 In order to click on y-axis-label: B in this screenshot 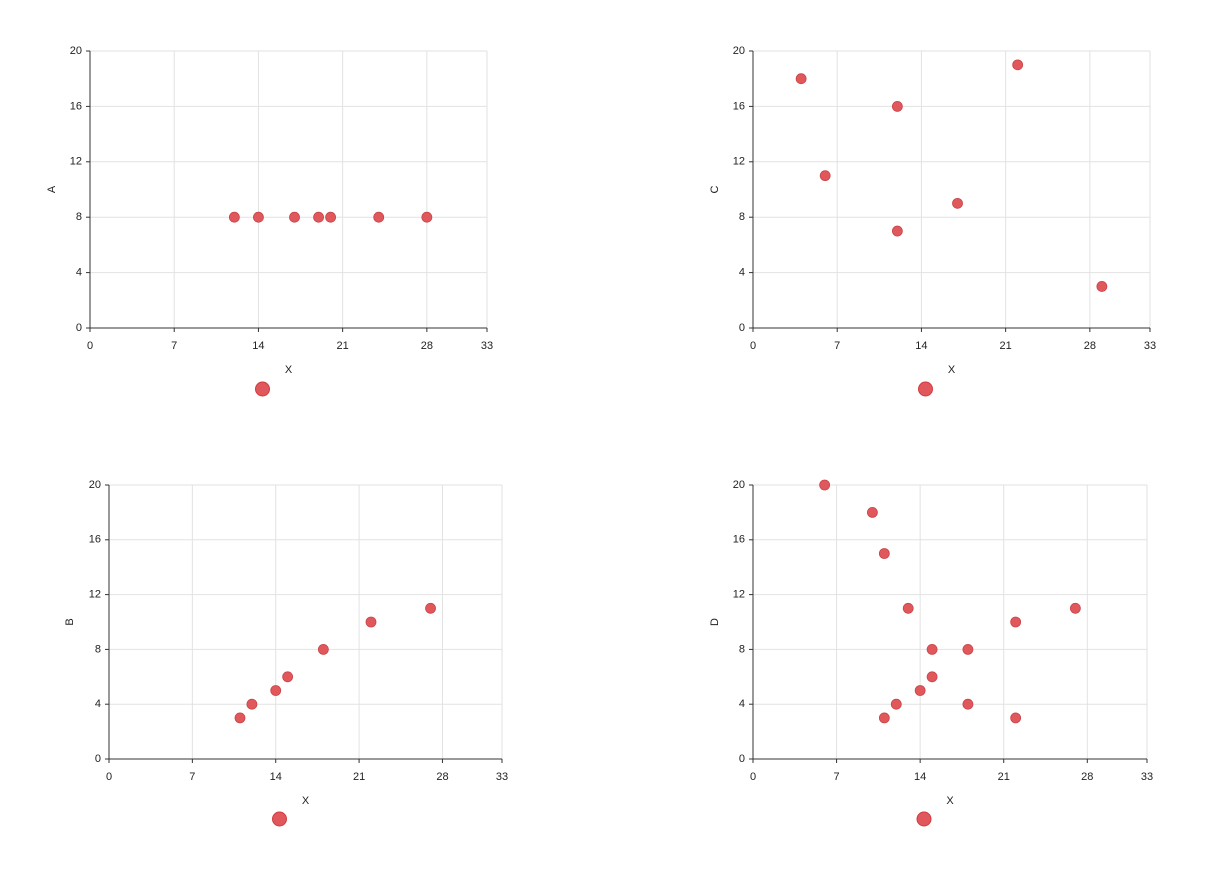, I will do `click(70, 621)`.